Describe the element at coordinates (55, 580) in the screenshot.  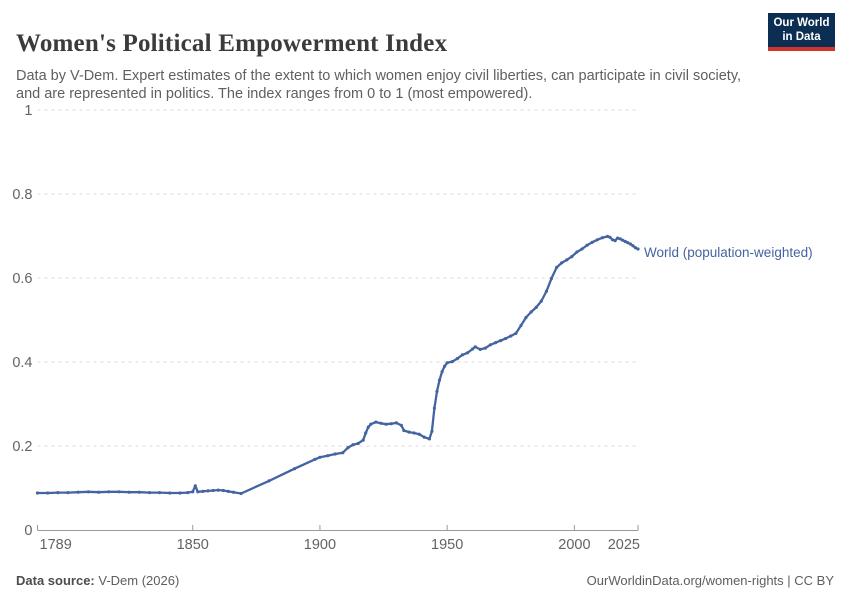
I see `data-source-label: Data source:` at that location.